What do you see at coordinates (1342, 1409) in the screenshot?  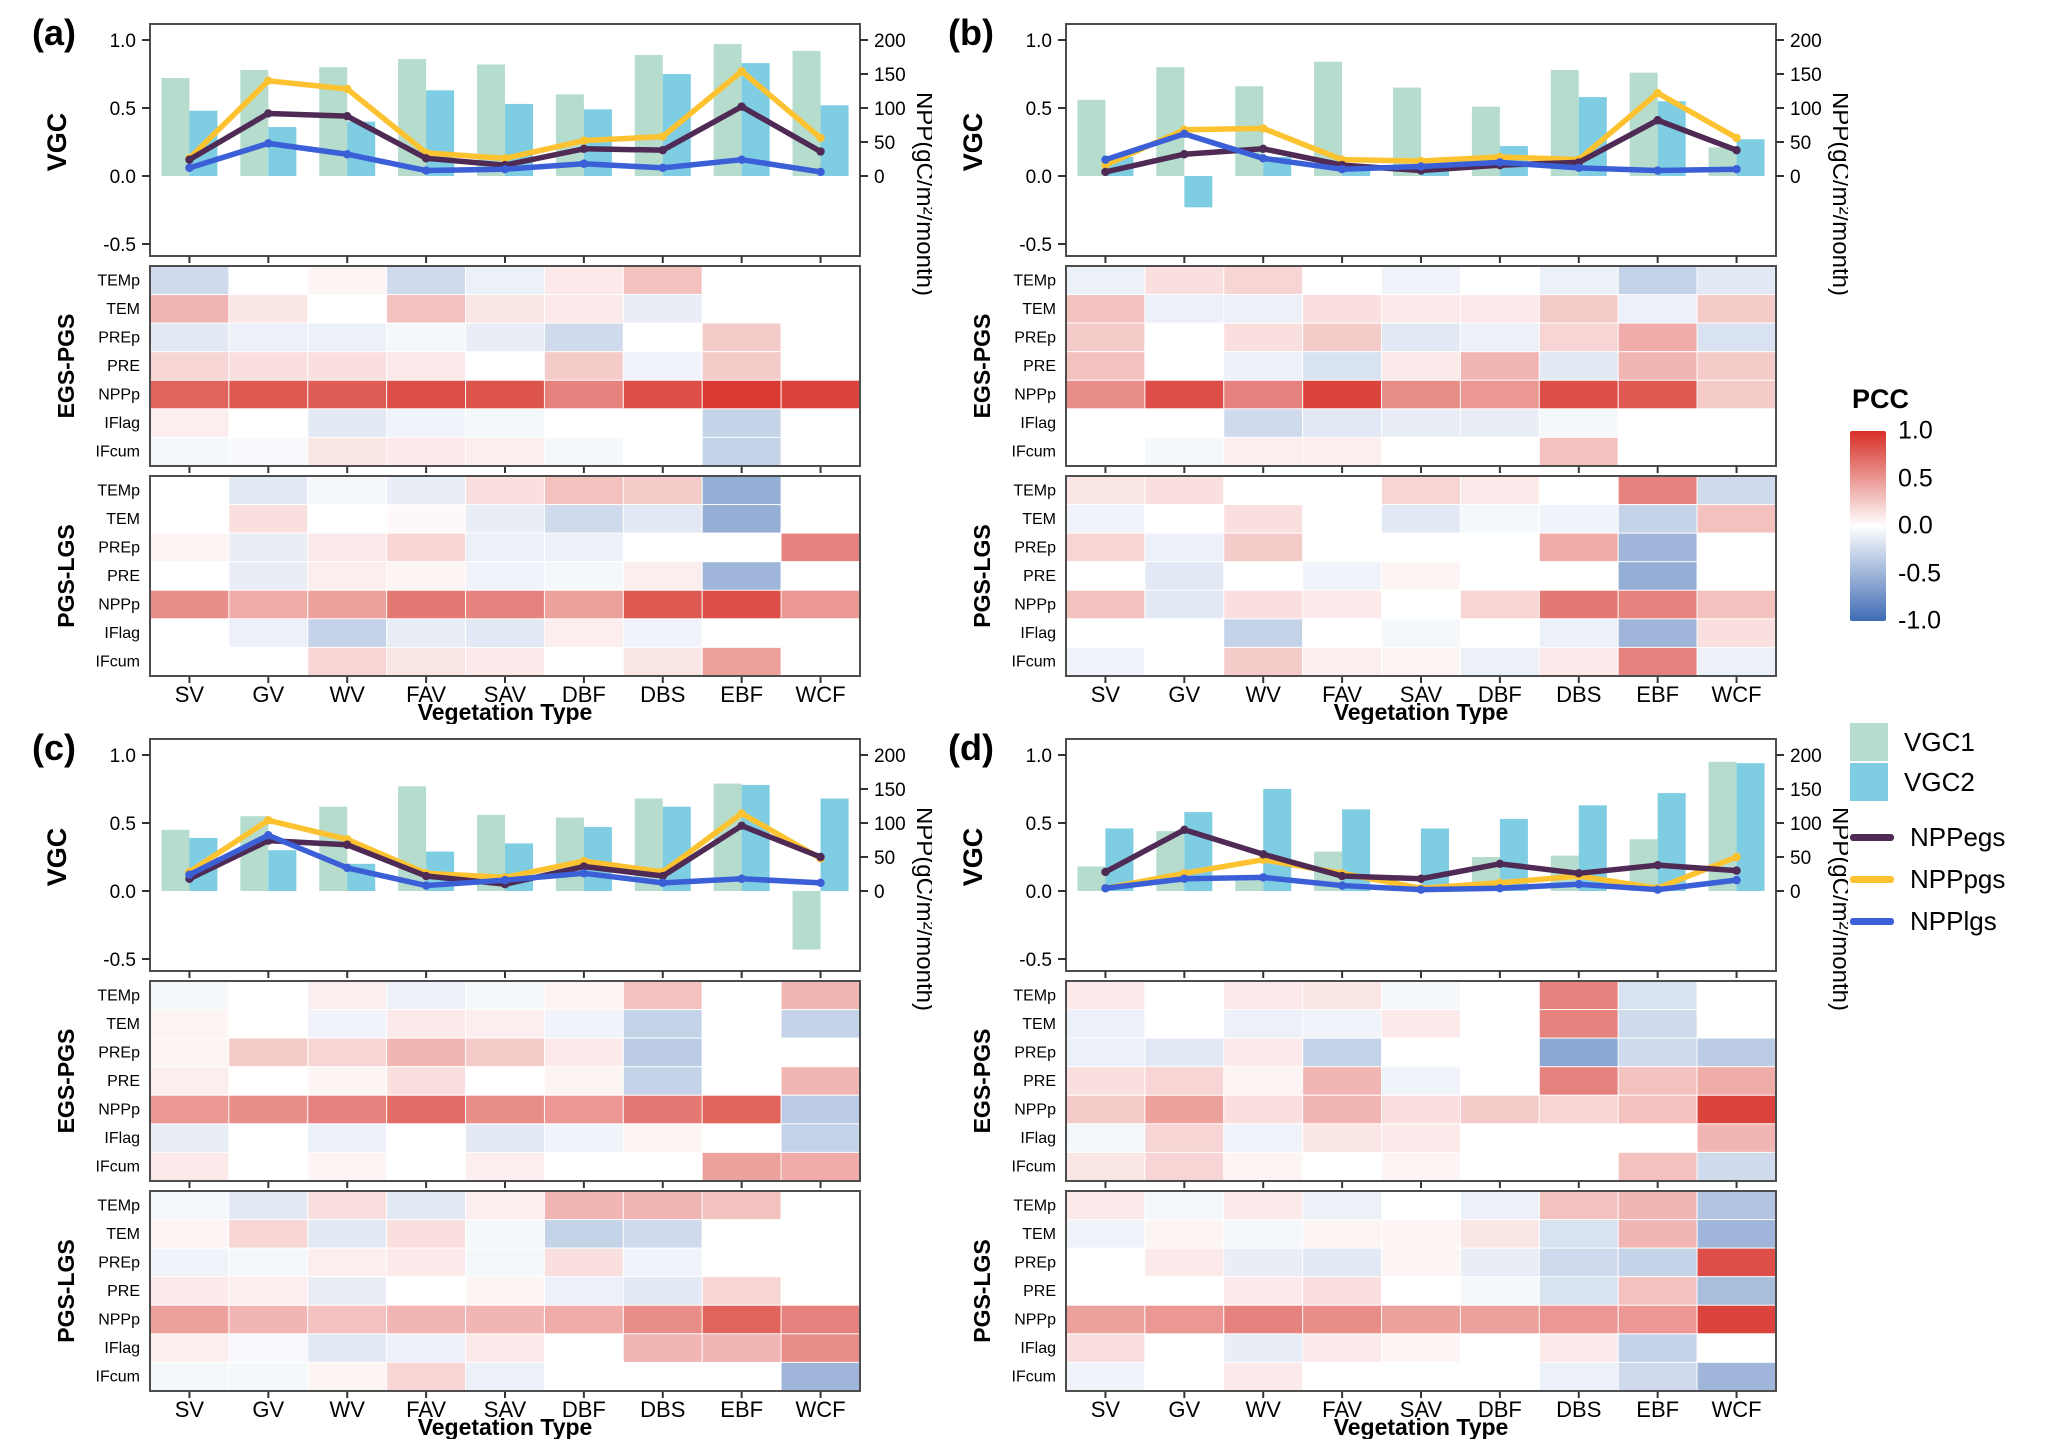 I see `category-label: FAV` at bounding box center [1342, 1409].